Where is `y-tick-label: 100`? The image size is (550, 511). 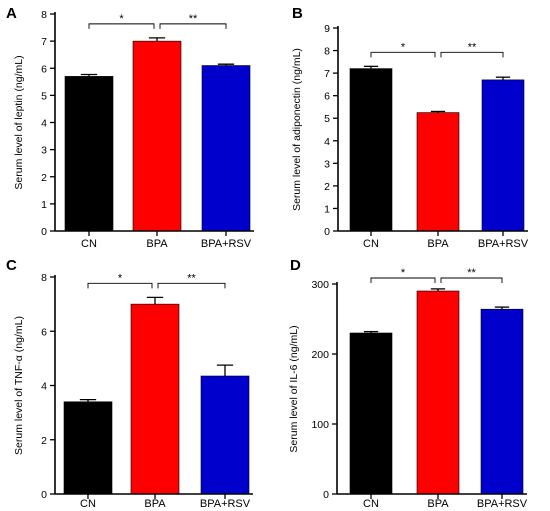
y-tick-label: 100 is located at coordinates (320, 425).